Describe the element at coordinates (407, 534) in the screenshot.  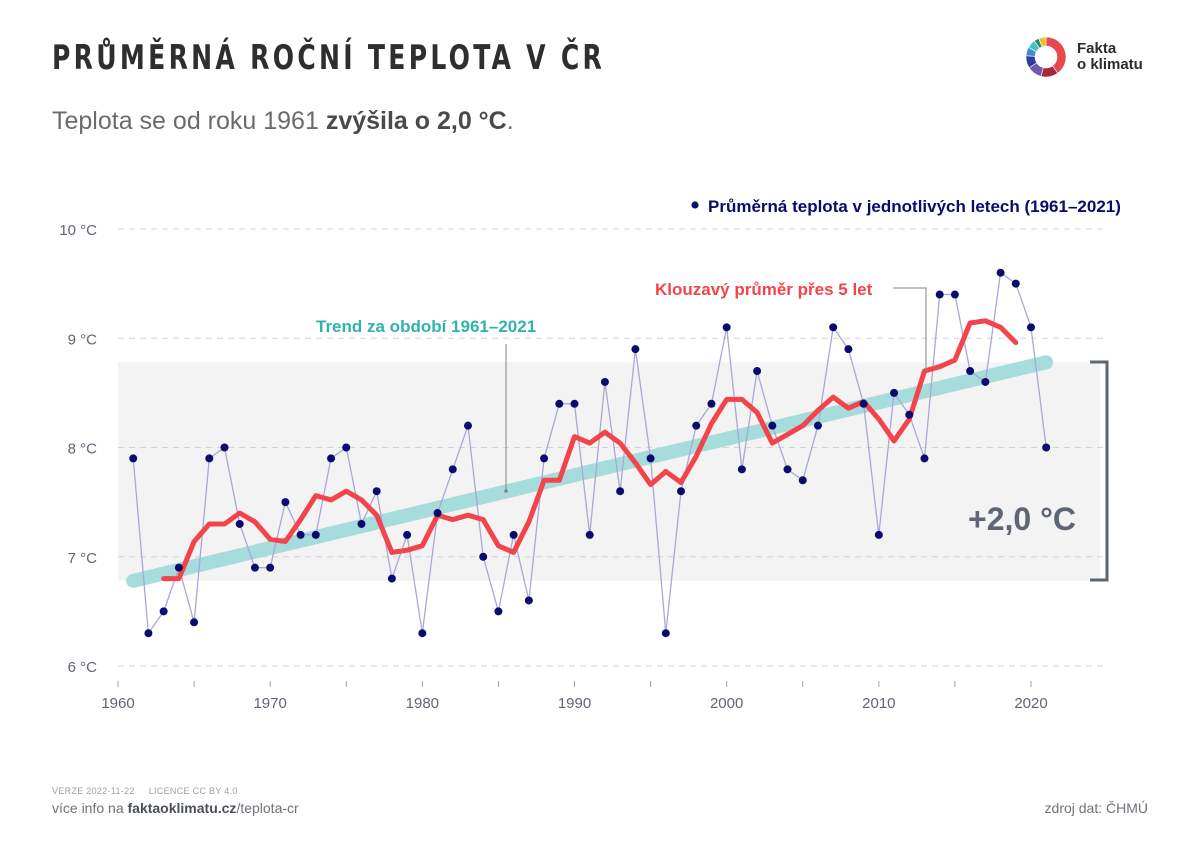
I see `data-point-1979` at that location.